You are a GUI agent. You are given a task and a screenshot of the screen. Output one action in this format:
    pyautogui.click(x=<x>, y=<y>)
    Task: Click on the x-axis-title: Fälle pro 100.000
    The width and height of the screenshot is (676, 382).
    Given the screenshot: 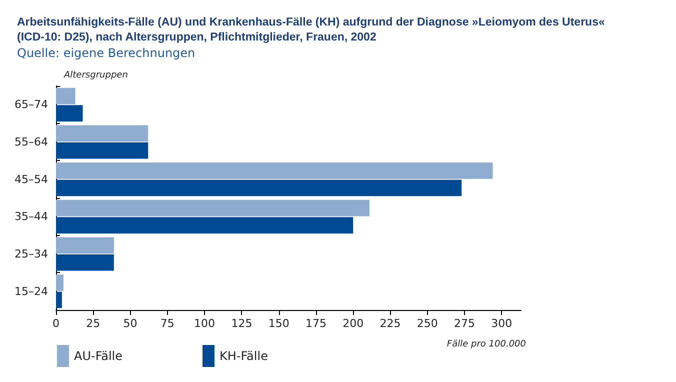 What is the action you would take?
    pyautogui.click(x=486, y=345)
    